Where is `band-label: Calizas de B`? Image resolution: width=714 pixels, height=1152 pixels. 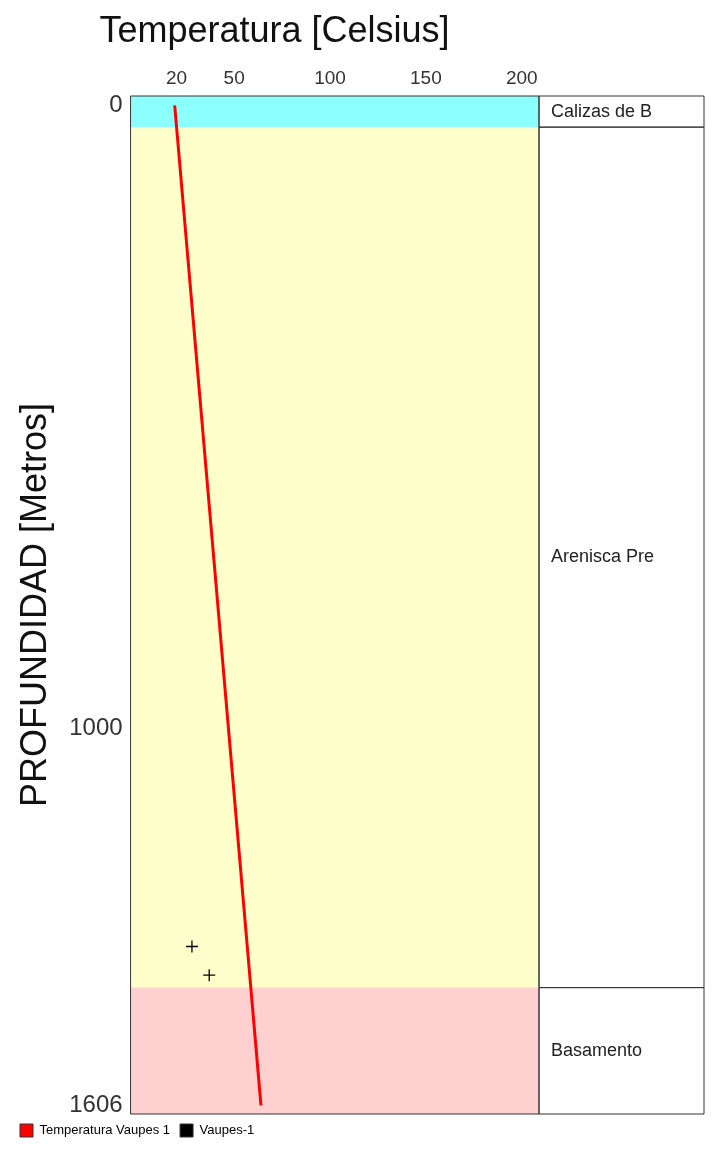
band-label: Calizas de B is located at coordinates (602, 110).